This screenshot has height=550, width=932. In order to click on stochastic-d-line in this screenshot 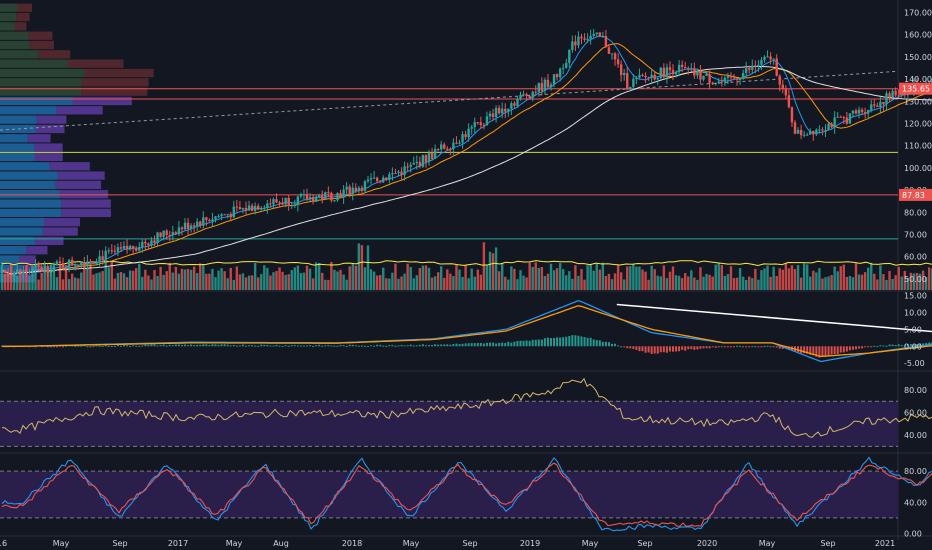, I will do `click(466, 494)`.